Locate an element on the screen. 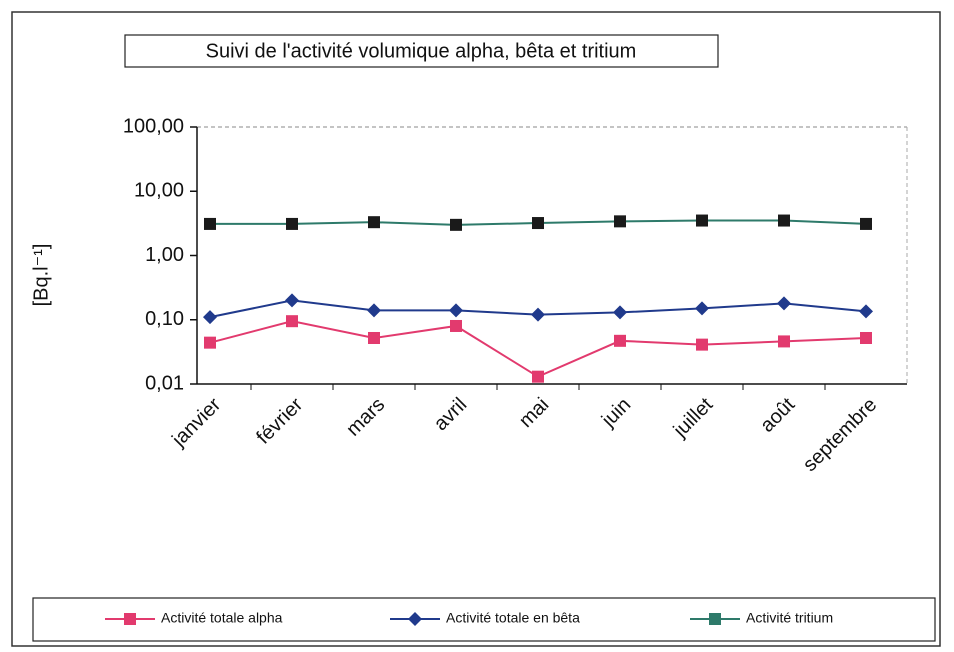 This screenshot has width=954, height=652. title-box is located at coordinates (421, 51).